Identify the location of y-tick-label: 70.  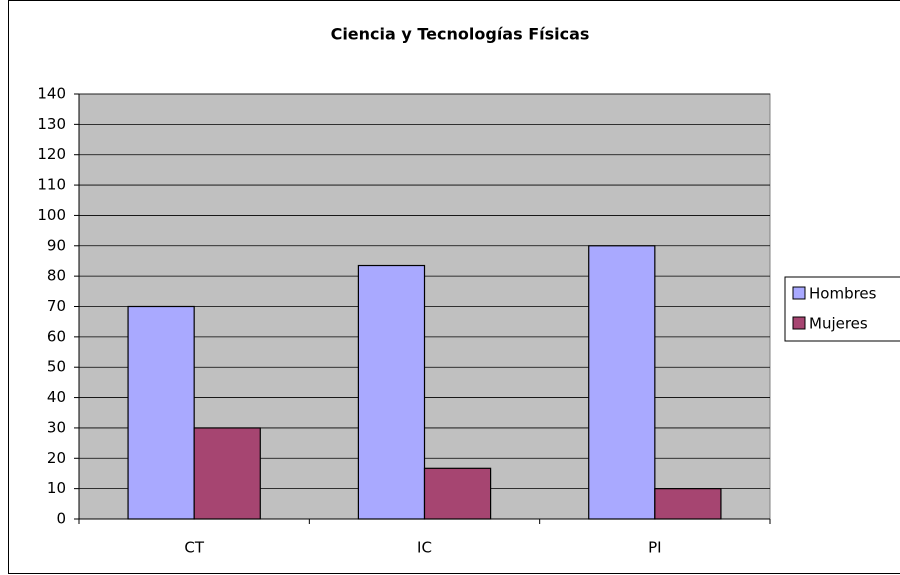
(56, 306).